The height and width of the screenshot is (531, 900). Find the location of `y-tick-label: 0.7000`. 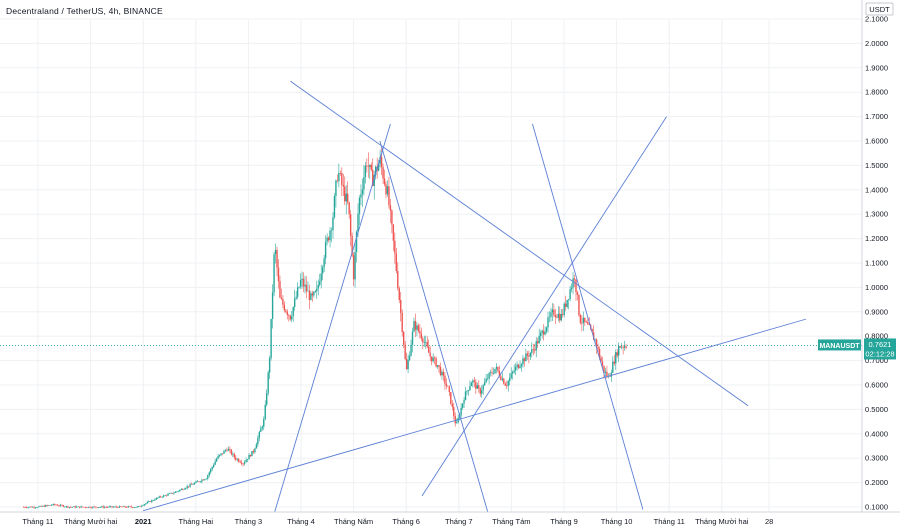

y-tick-label: 0.7000 is located at coordinates (876, 360).